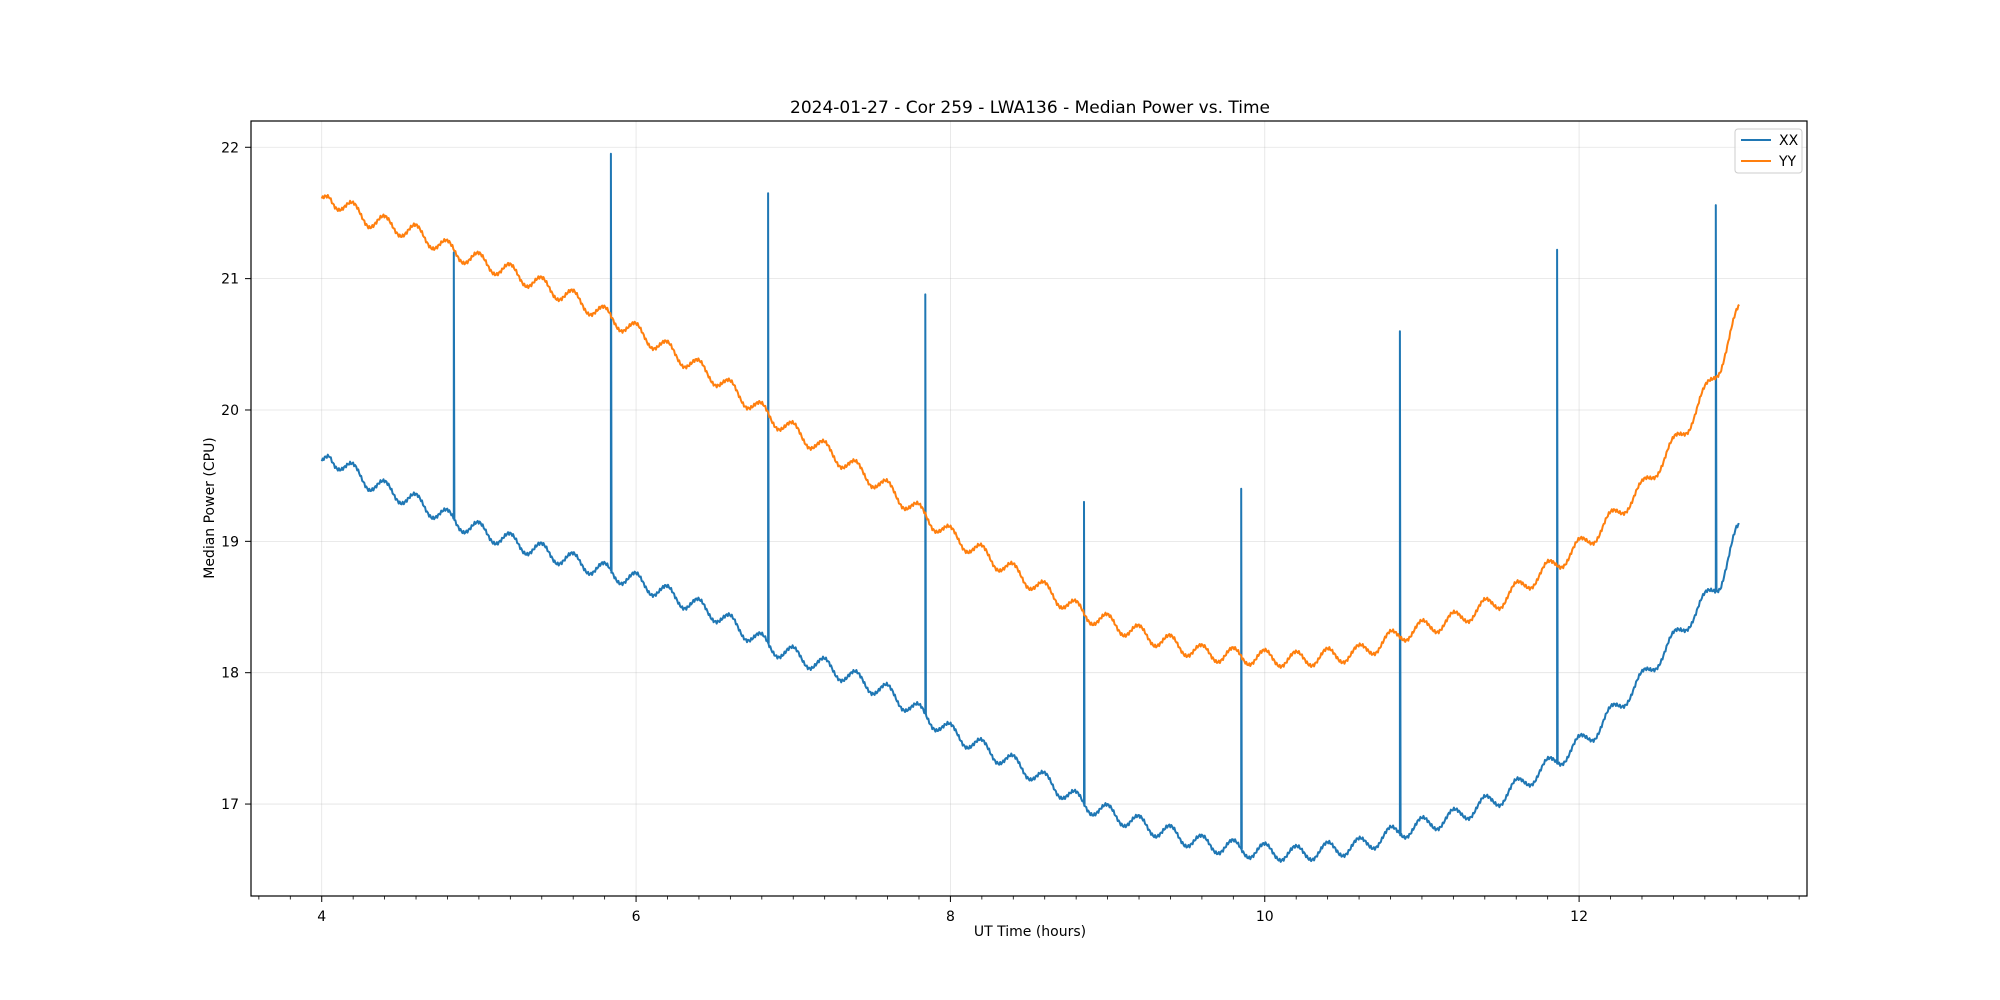 Image resolution: width=2000 pixels, height=1000 pixels. What do you see at coordinates (321, 917) in the screenshot?
I see `x-tick-label: 4` at bounding box center [321, 917].